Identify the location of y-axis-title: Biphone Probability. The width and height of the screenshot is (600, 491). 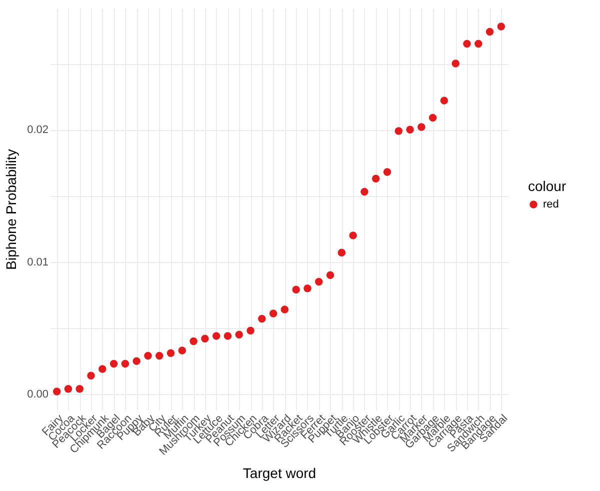
(11, 209).